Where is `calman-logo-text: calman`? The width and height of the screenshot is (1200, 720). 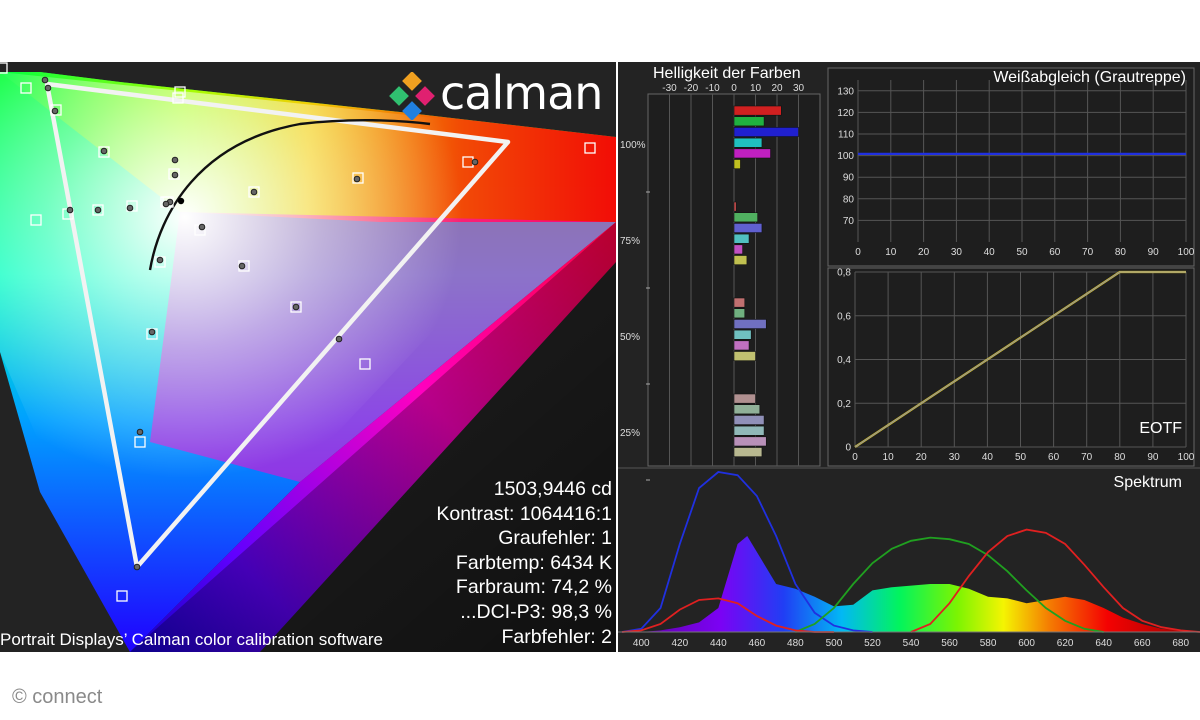 calman-logo-text: calman is located at coordinates (521, 93).